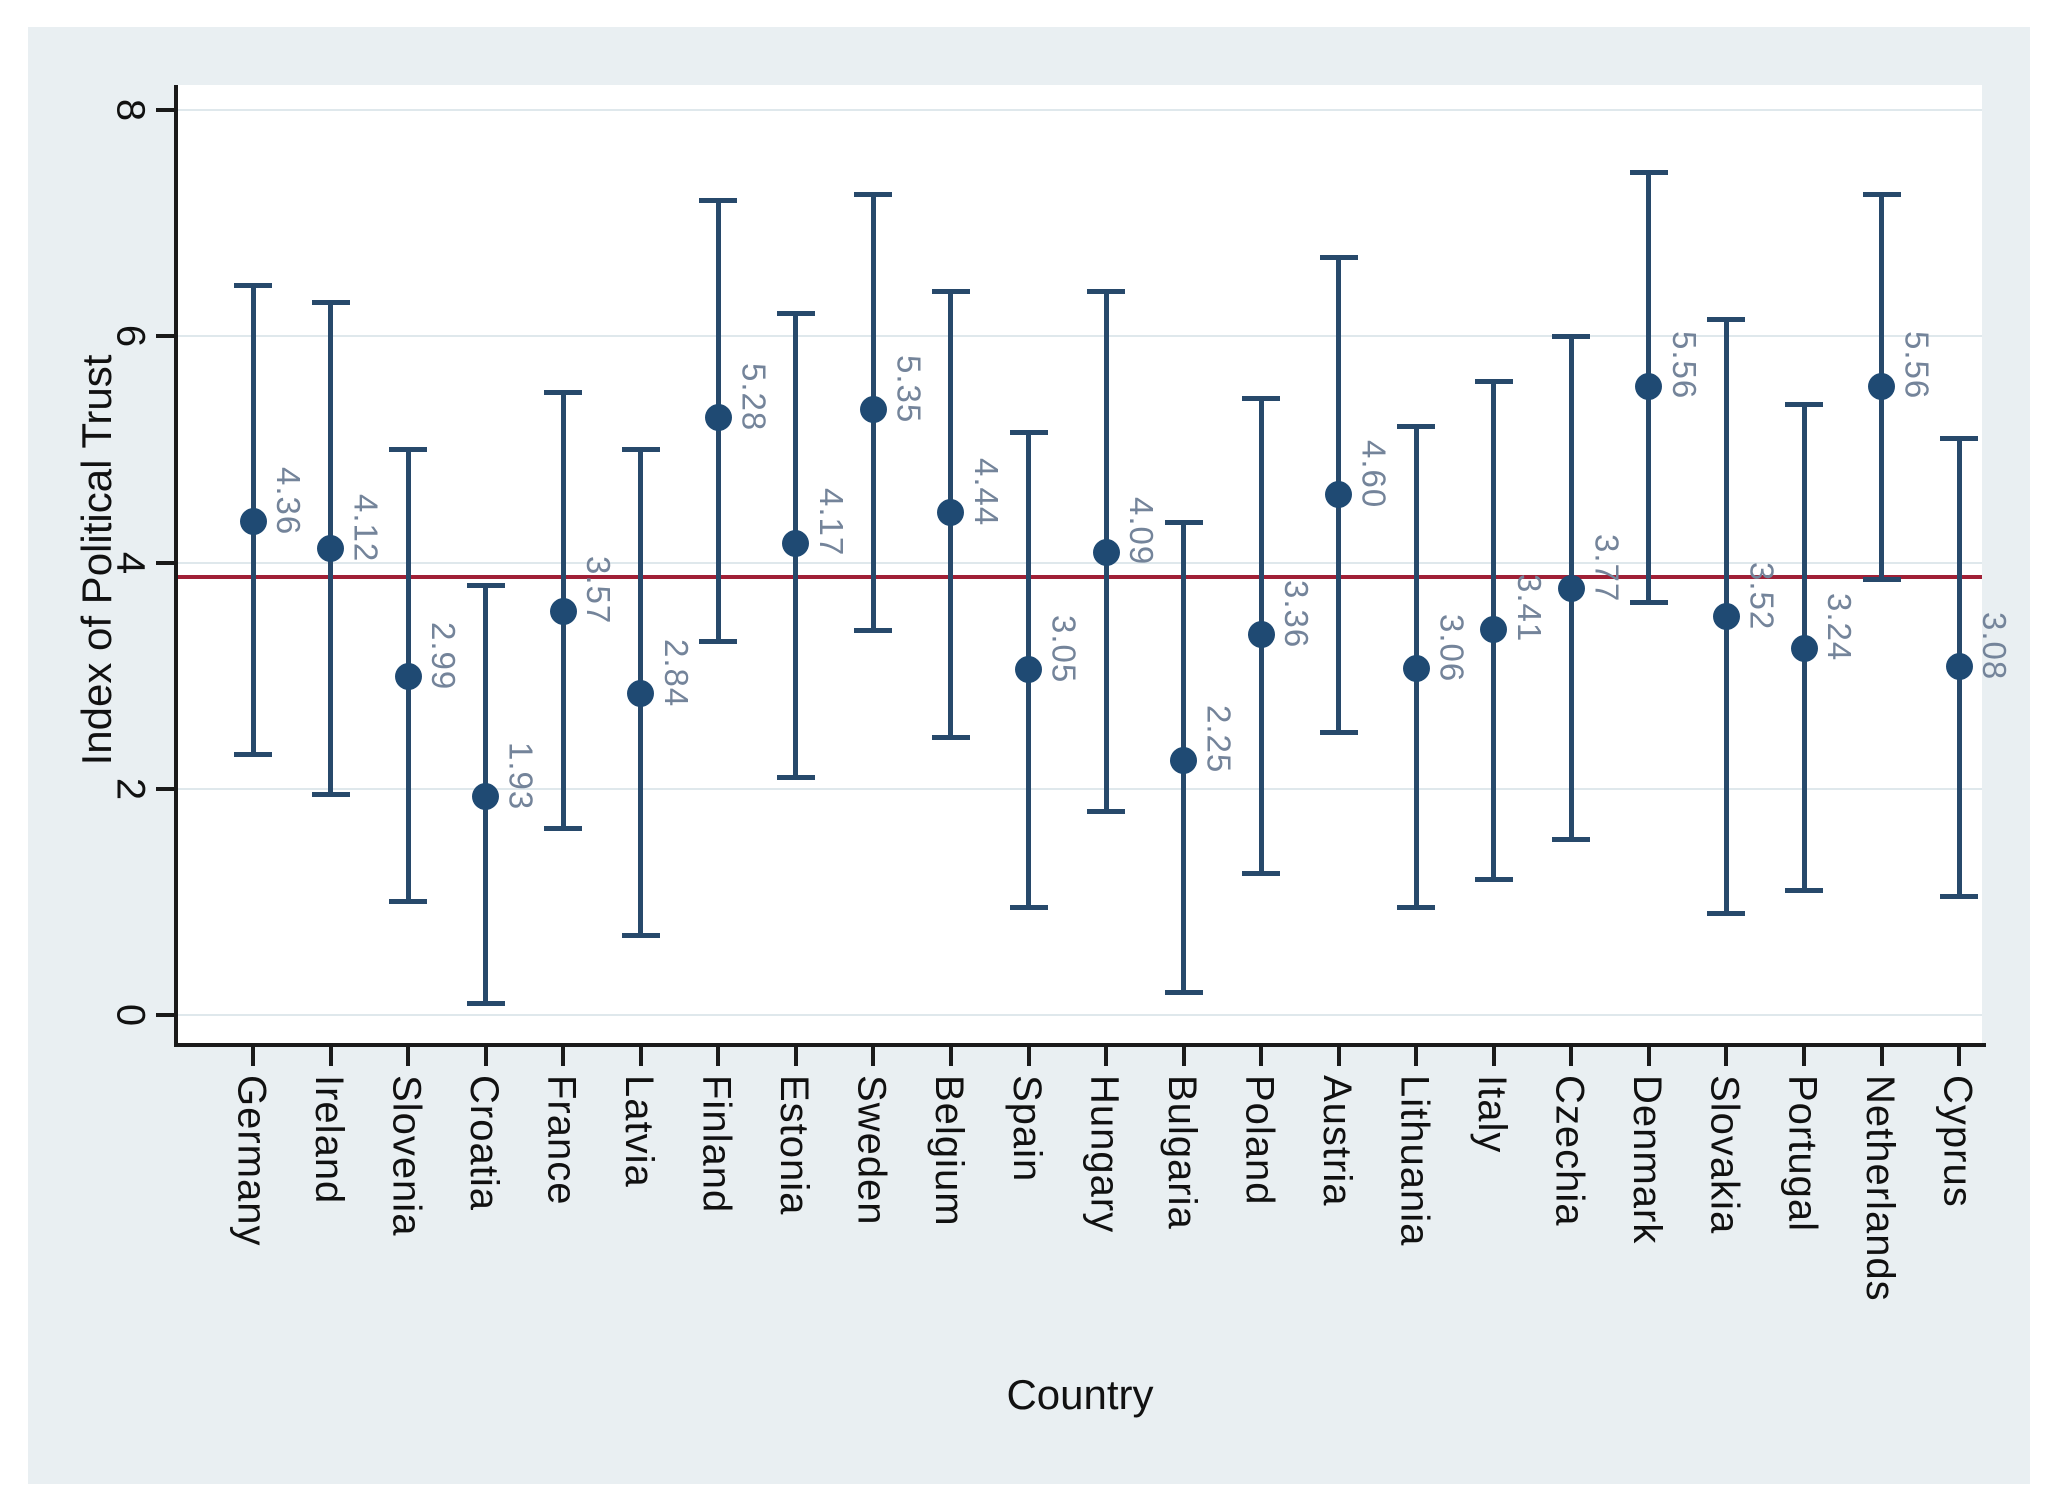 This screenshot has width=2062, height=1510. I want to click on x-tick-label-country: Italy, so click(1492, 1114).